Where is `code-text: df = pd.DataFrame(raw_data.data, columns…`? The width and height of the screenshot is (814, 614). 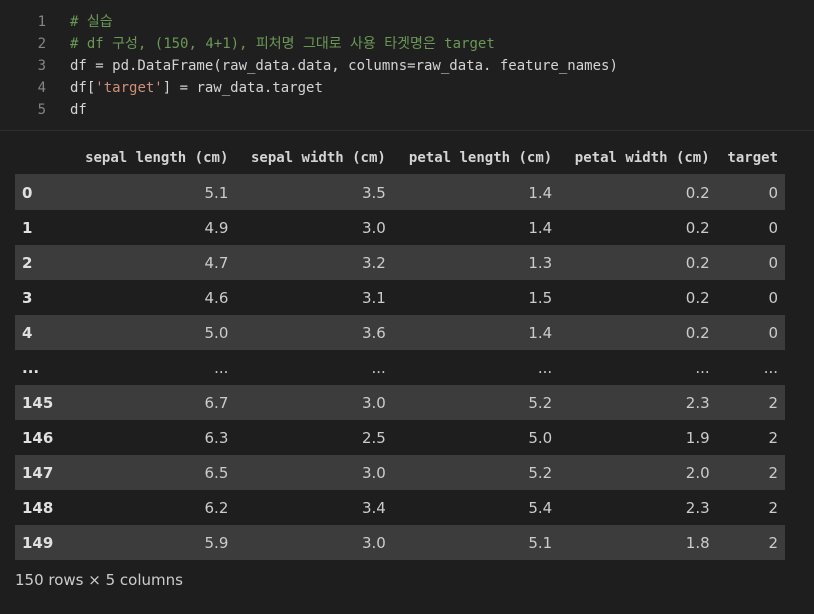
code-text: df = pd.DataFrame(raw_data.data, columns… is located at coordinates (344, 66).